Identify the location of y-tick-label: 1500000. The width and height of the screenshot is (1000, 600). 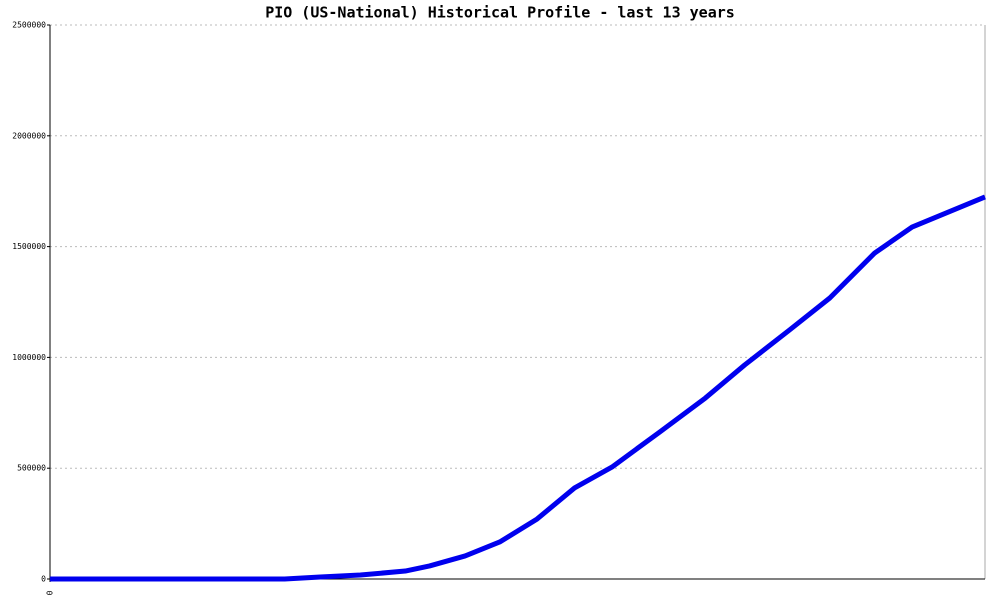
(29, 246).